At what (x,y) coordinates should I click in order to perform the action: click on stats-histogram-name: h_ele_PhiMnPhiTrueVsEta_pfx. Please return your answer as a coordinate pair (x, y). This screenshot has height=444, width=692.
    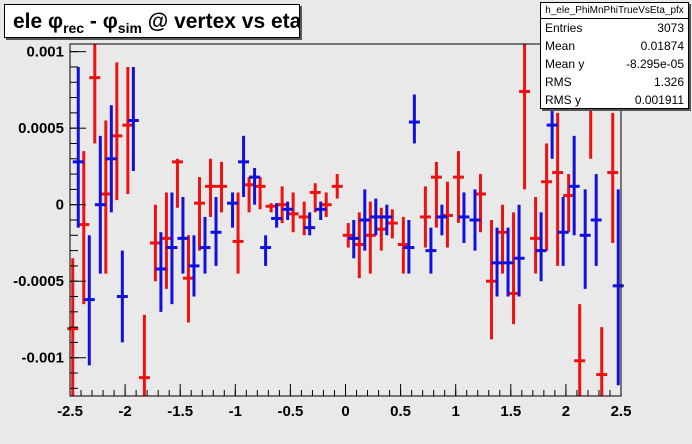
    Looking at the image, I should click on (614, 11).